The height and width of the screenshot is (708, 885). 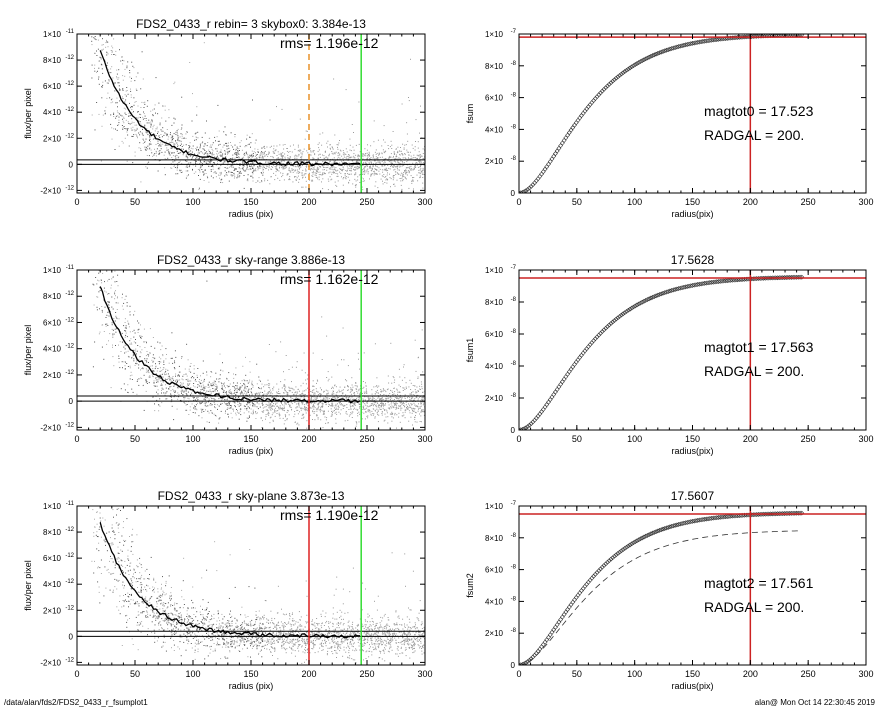 I want to click on y-tick-label: 8×10, so click(x=52, y=60).